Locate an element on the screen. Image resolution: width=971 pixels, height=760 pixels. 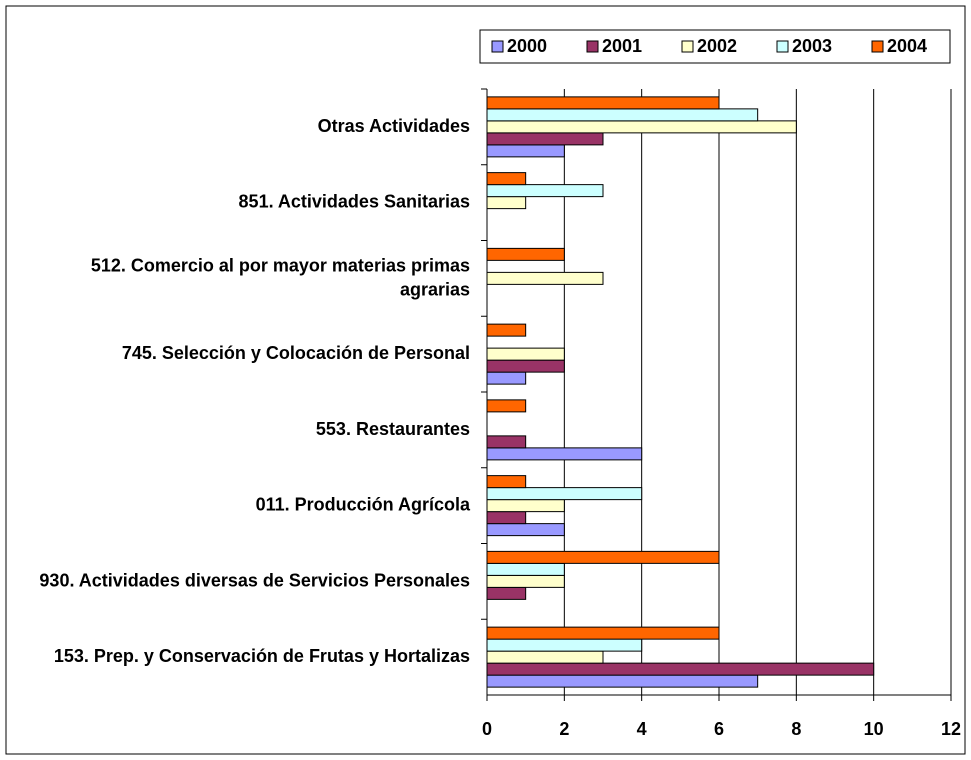
x-tick-label: 6 is located at coordinates (719, 729).